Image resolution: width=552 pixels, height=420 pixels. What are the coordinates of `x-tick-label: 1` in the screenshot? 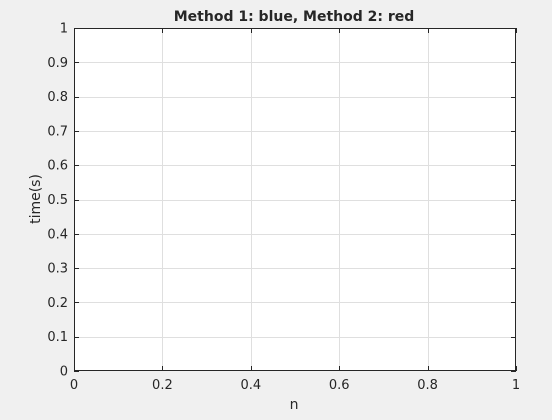 It's located at (516, 385).